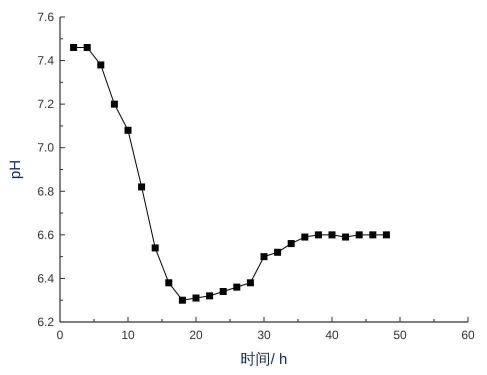 This screenshot has height=375, width=487. Describe the element at coordinates (128, 335) in the screenshot. I see `x-tick-label: 10` at that location.